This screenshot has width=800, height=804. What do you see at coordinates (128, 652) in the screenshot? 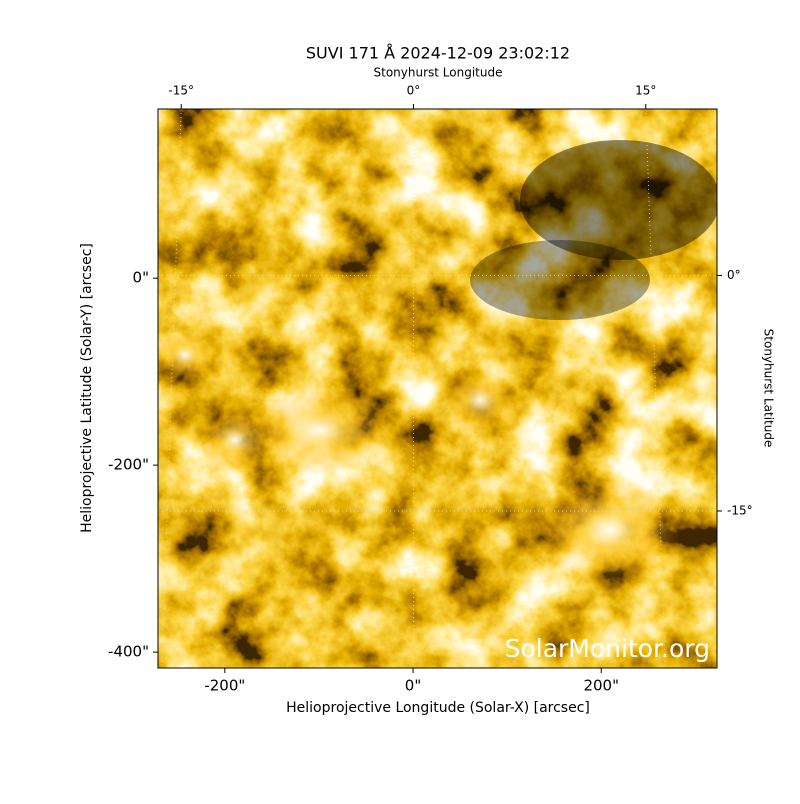
I see `y-tick-label: -400"` at bounding box center [128, 652].